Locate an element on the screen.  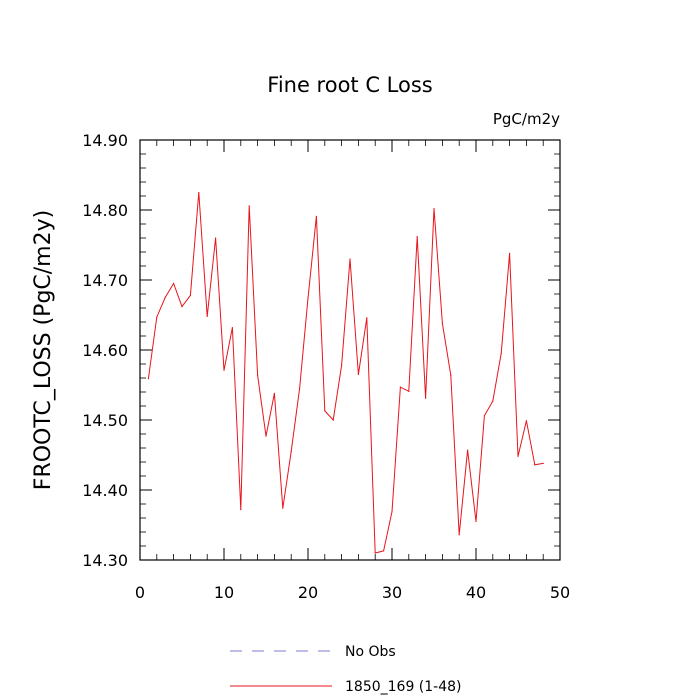
chart-title: Fine root C Loss is located at coordinates (349, 85).